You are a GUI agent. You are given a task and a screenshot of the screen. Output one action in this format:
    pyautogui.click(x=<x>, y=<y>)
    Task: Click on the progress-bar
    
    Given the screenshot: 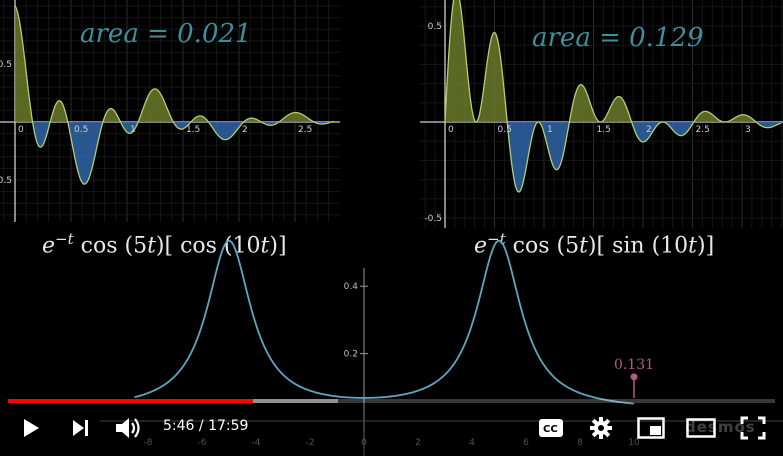 What is the action you would take?
    pyautogui.click(x=391, y=401)
    